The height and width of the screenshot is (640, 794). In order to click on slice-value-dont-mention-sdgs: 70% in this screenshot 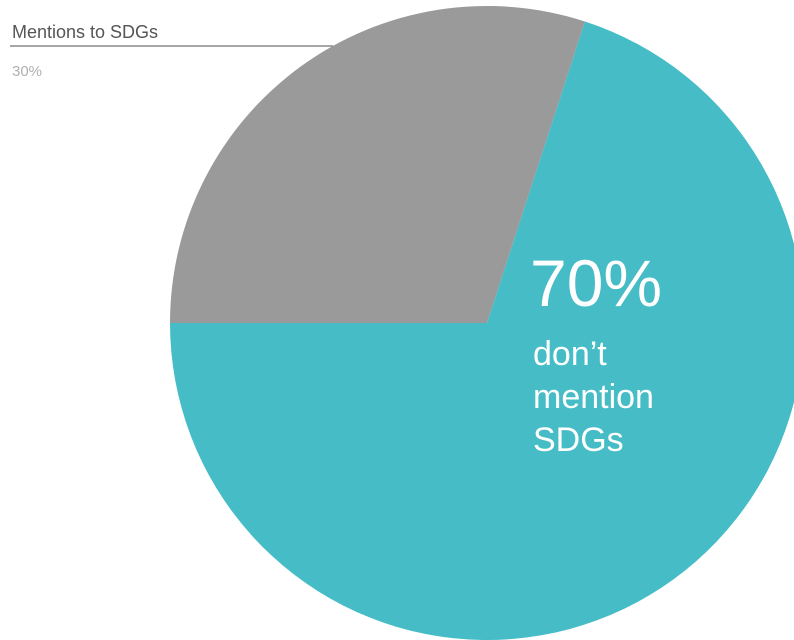, I will do `click(596, 283)`.